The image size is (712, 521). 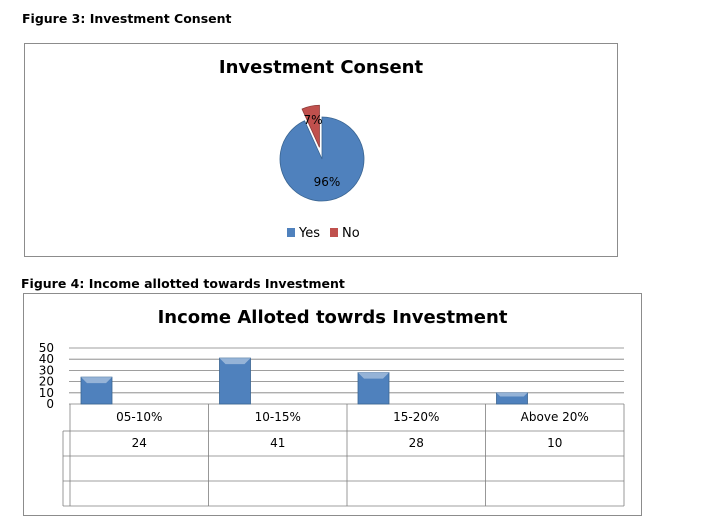 I want to click on bars, so click(x=304, y=381).